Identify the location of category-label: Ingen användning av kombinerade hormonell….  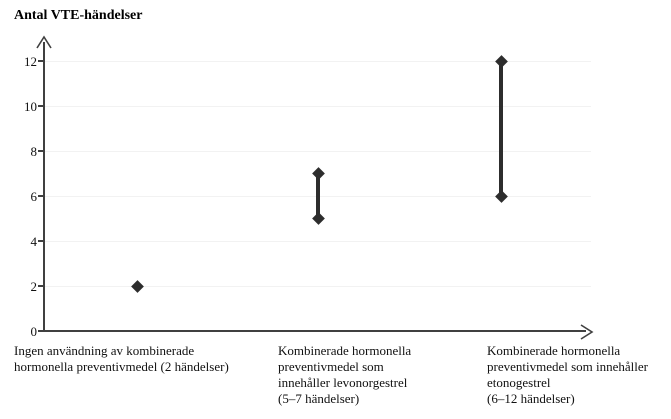
(121, 359).